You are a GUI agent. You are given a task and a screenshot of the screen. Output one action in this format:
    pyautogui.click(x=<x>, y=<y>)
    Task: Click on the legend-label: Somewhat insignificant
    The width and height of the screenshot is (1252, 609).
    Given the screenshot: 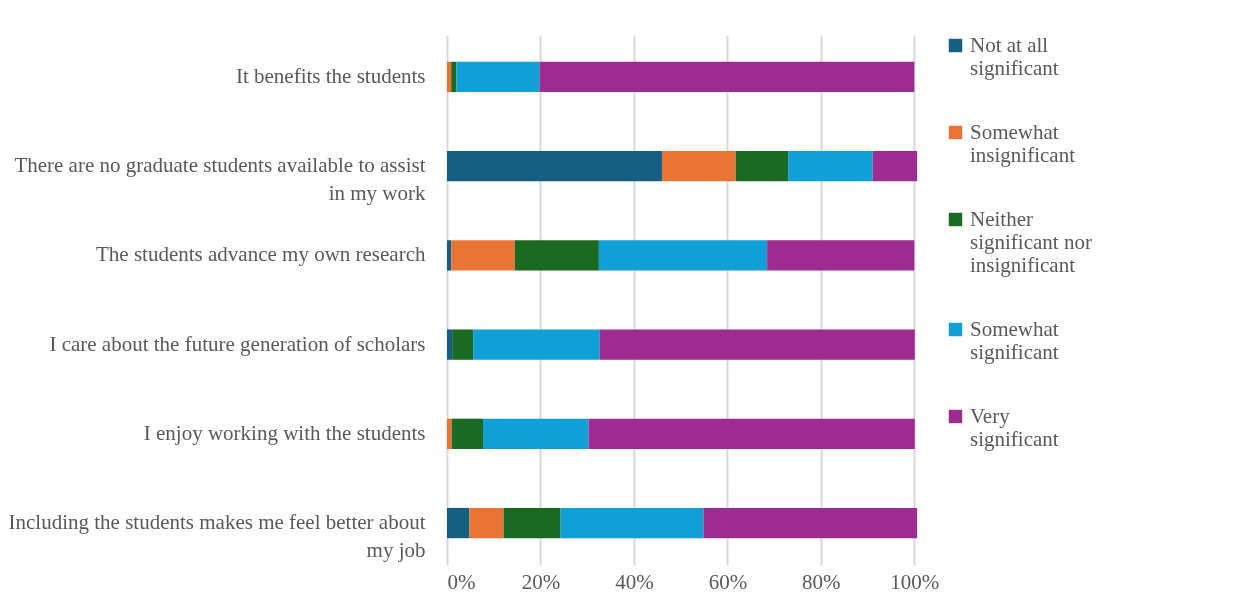 What is the action you would take?
    pyautogui.click(x=1023, y=143)
    